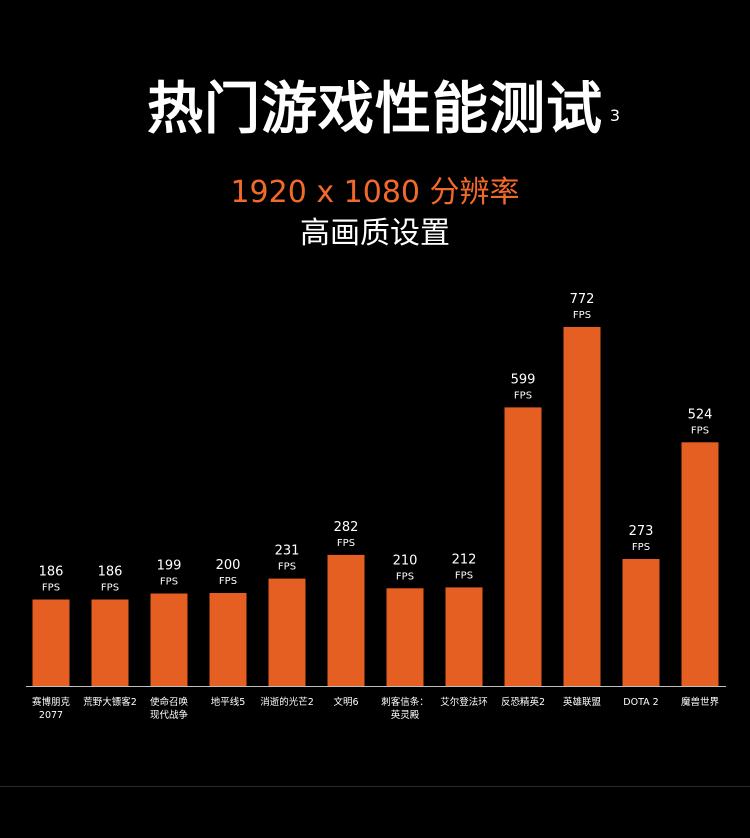  What do you see at coordinates (640, 702) in the screenshot?
I see `category-label: DOTA 2` at bounding box center [640, 702].